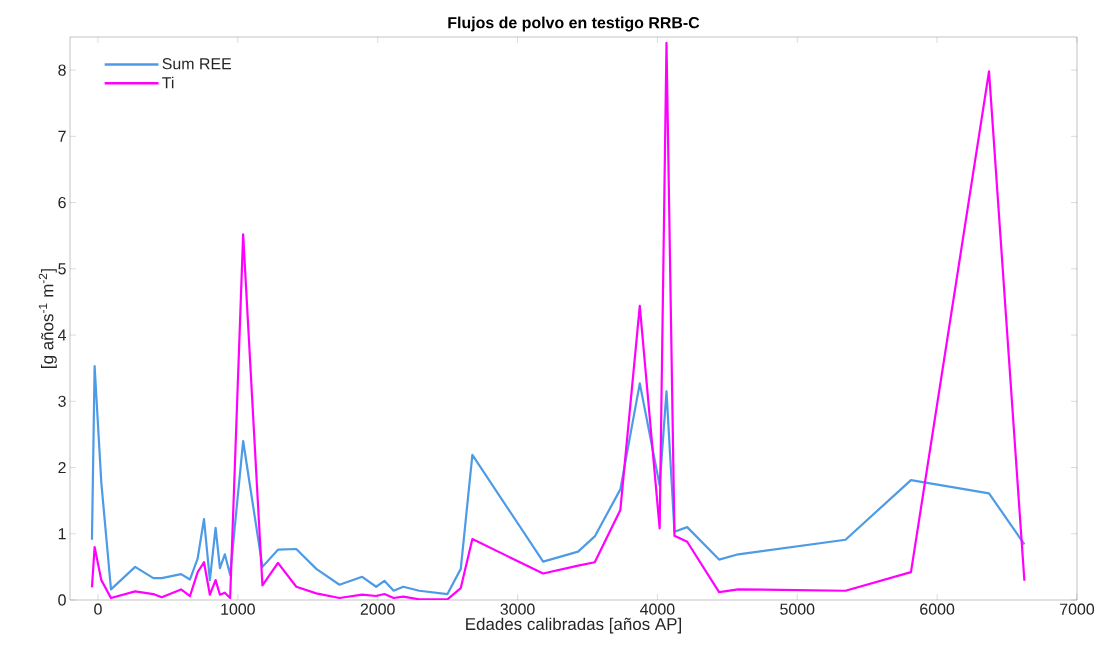 The image size is (1113, 672). What do you see at coordinates (197, 64) in the screenshot?
I see `legend-label: Sum REE` at bounding box center [197, 64].